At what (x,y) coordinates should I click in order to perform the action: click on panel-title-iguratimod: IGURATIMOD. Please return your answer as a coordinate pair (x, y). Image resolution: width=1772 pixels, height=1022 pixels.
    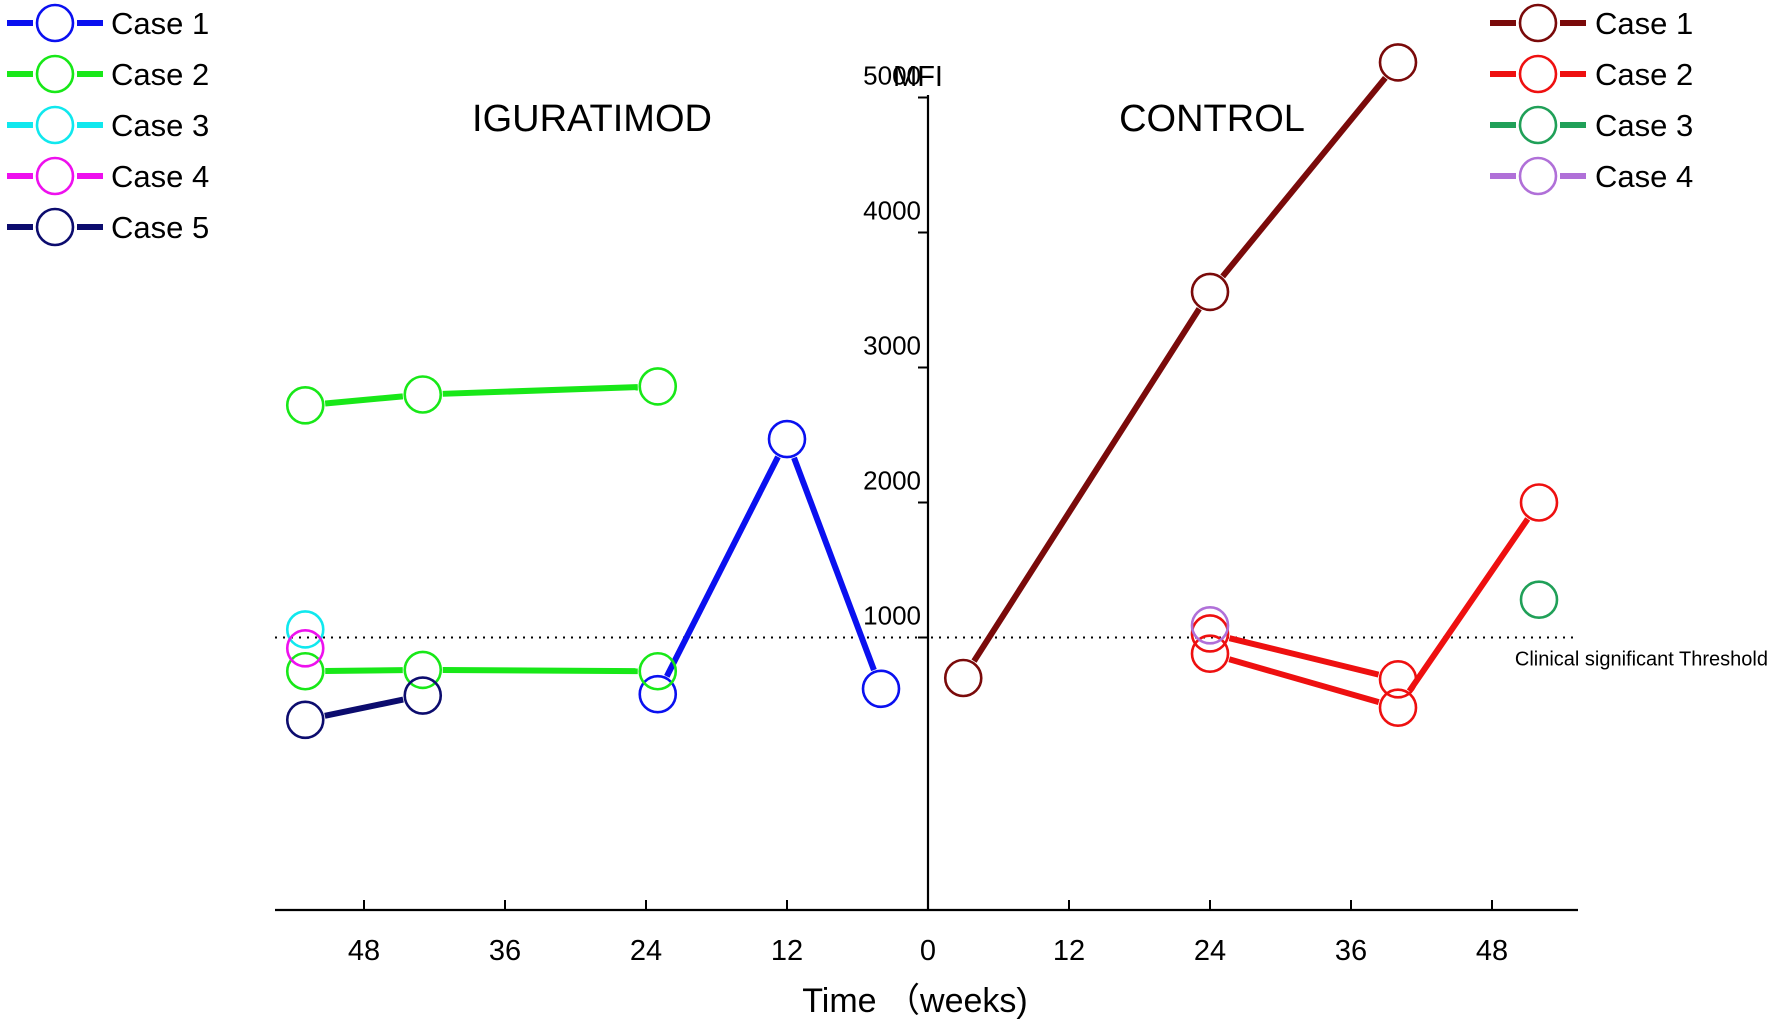
    Looking at the image, I should click on (592, 119).